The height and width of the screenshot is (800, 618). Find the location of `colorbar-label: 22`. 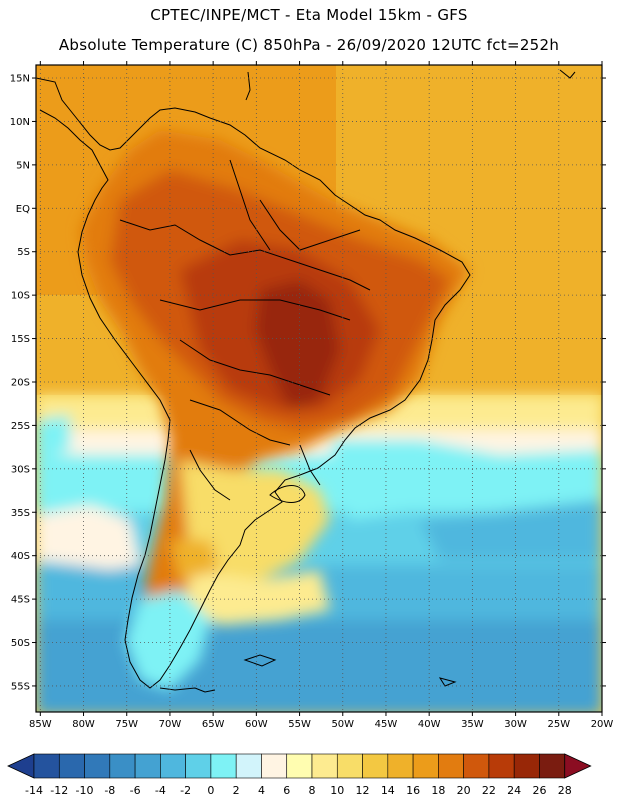

colorbar-label: 22 is located at coordinates (489, 790).